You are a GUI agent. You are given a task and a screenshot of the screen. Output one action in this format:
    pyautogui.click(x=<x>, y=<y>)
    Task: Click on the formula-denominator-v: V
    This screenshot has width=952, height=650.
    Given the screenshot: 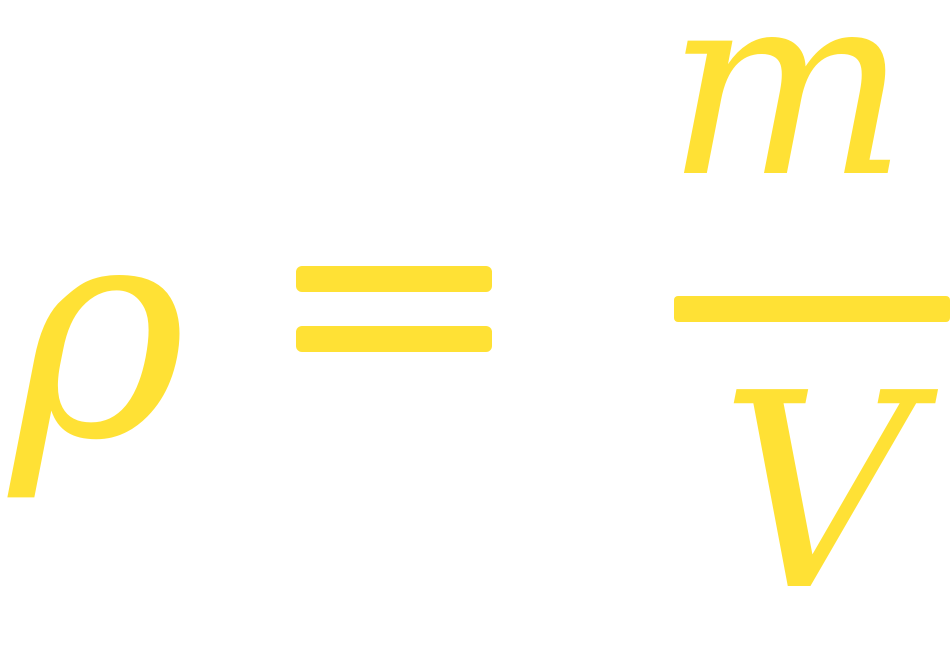 What is the action you would take?
    pyautogui.click(x=817, y=492)
    